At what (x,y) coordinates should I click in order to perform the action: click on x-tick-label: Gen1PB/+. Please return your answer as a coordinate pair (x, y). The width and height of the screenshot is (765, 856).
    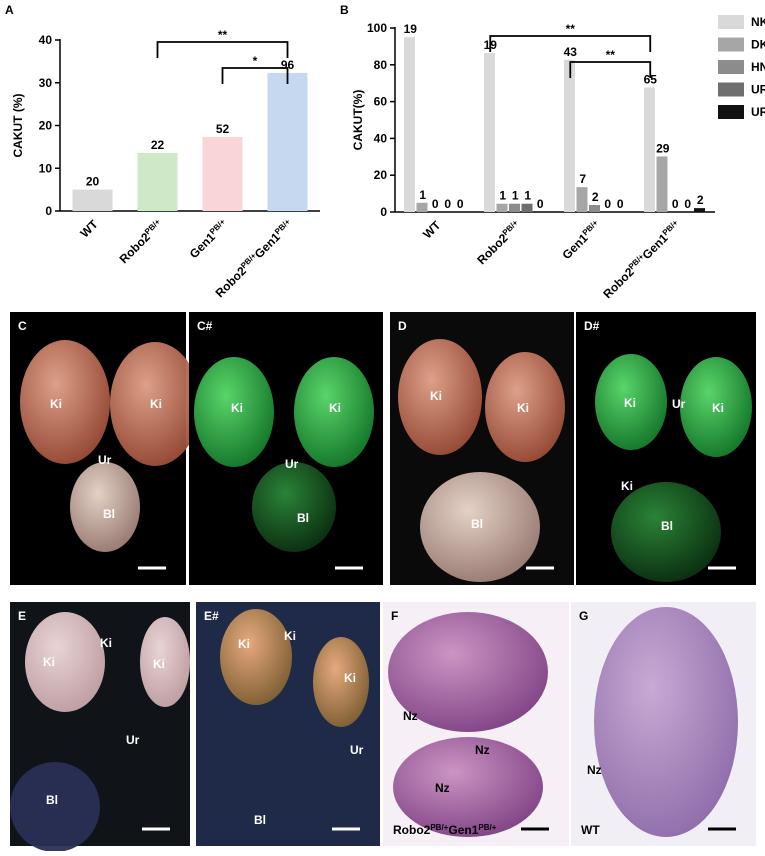
    Looking at the image, I should click on (581, 240).